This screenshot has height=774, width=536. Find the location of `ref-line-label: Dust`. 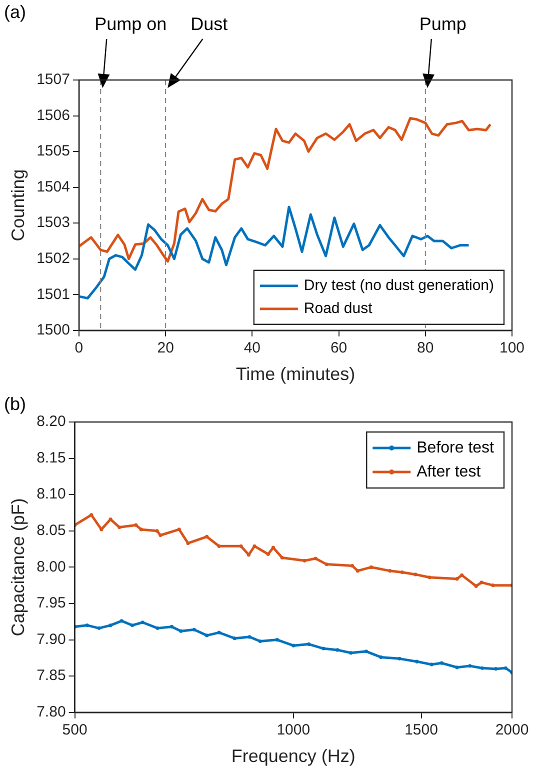

ref-line-label: Dust is located at coordinates (209, 24).